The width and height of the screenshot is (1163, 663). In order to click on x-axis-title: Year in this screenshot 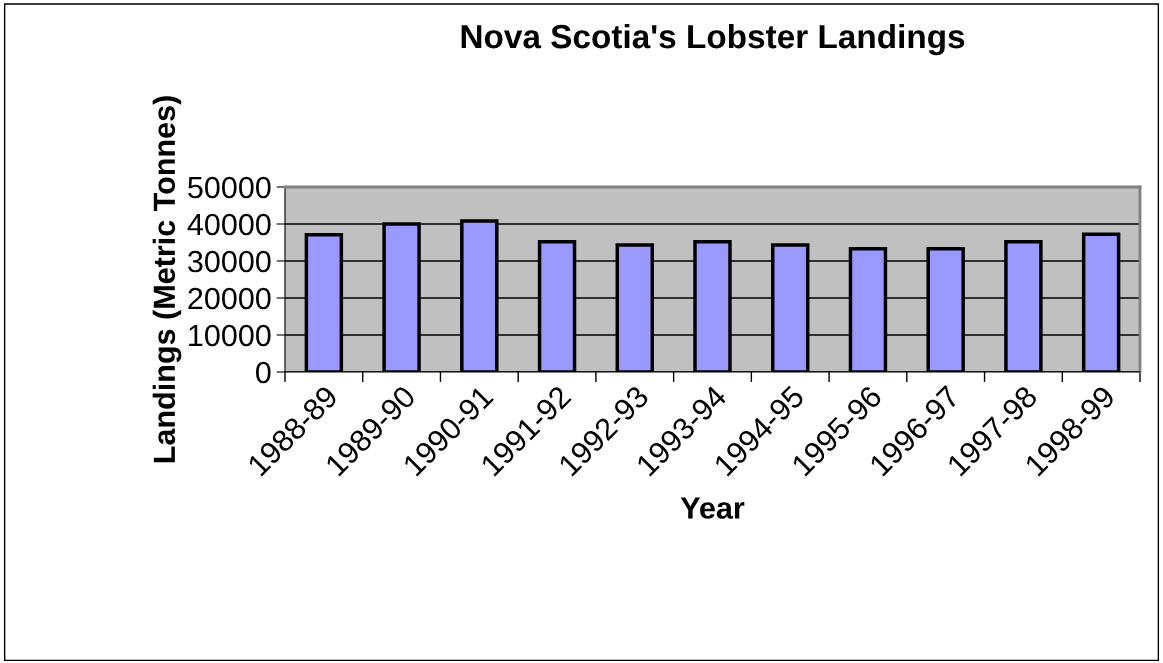, I will do `click(712, 508)`.